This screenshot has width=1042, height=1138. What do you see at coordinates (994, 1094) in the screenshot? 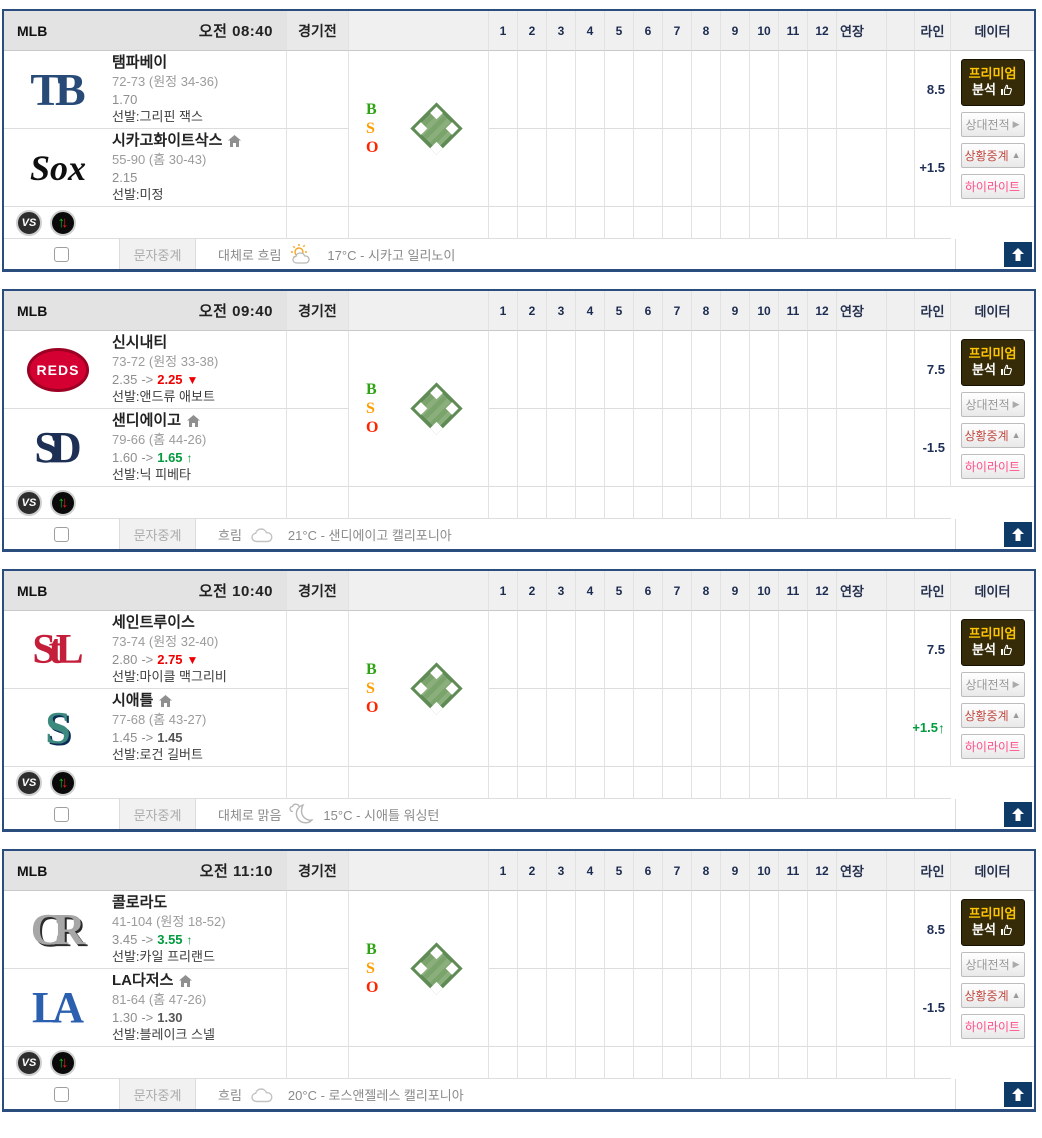
I see `footer-right-segment` at bounding box center [994, 1094].